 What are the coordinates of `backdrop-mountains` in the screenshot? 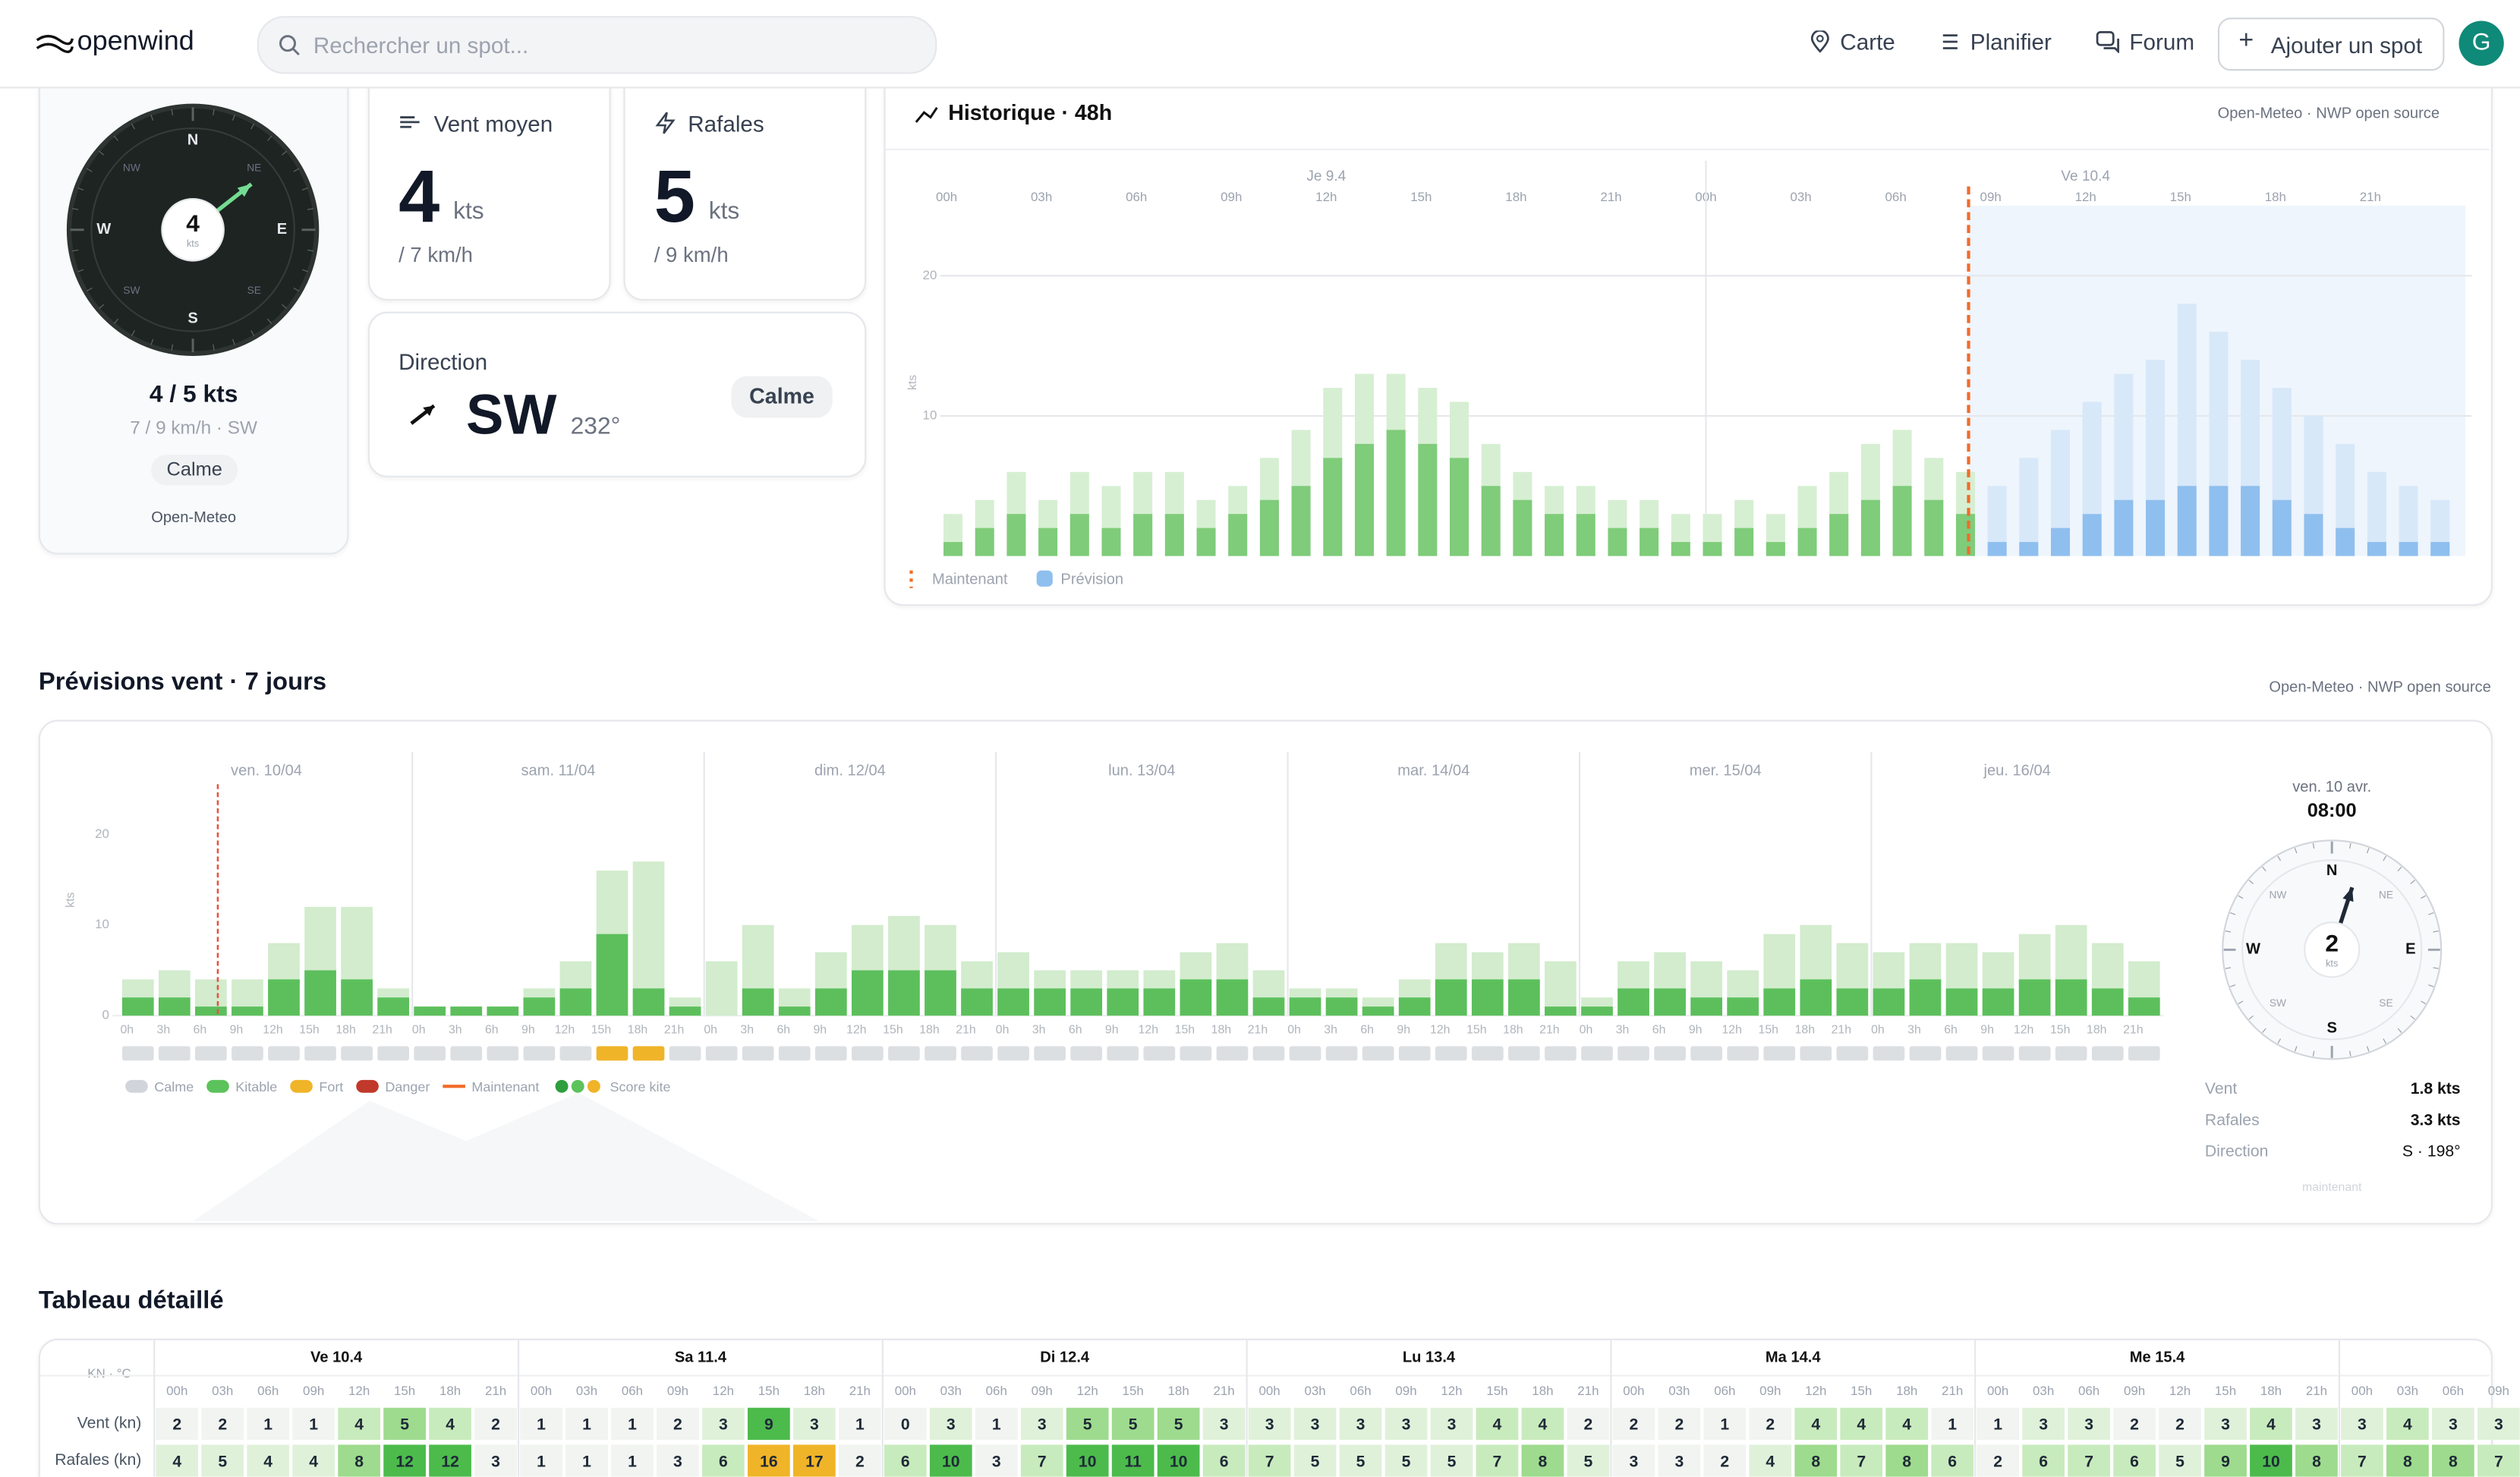 It's located at (507, 1157).